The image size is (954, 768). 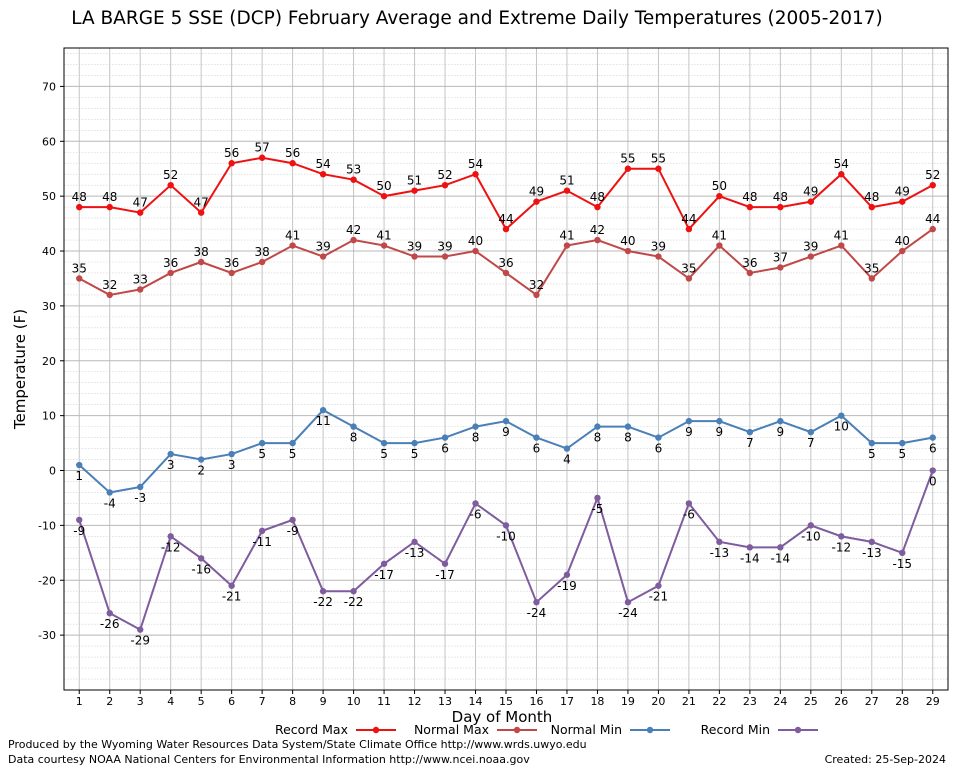 What do you see at coordinates (79, 531) in the screenshot?
I see `data-label: -9` at bounding box center [79, 531].